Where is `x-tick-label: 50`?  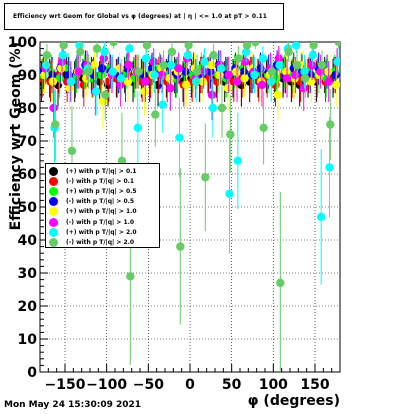
x-tick-label: 50 is located at coordinates (232, 385).